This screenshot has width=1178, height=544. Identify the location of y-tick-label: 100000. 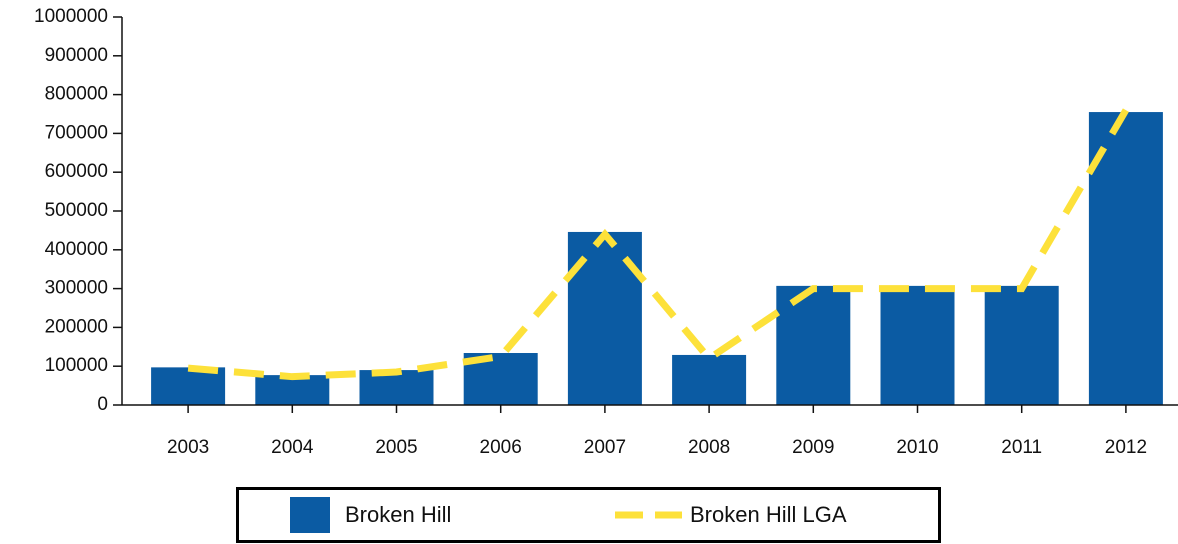
(76, 365).